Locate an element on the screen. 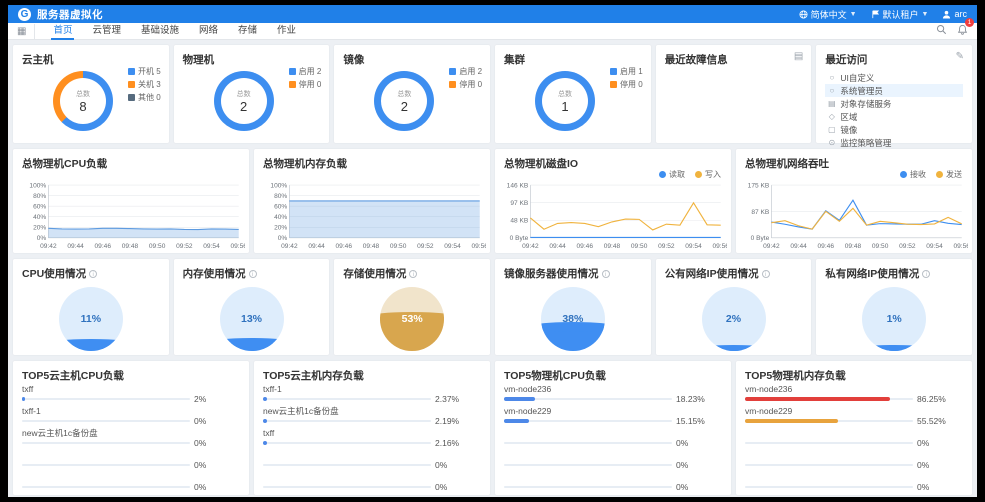 This screenshot has width=985, height=502. username-label: arc is located at coordinates (960, 14).